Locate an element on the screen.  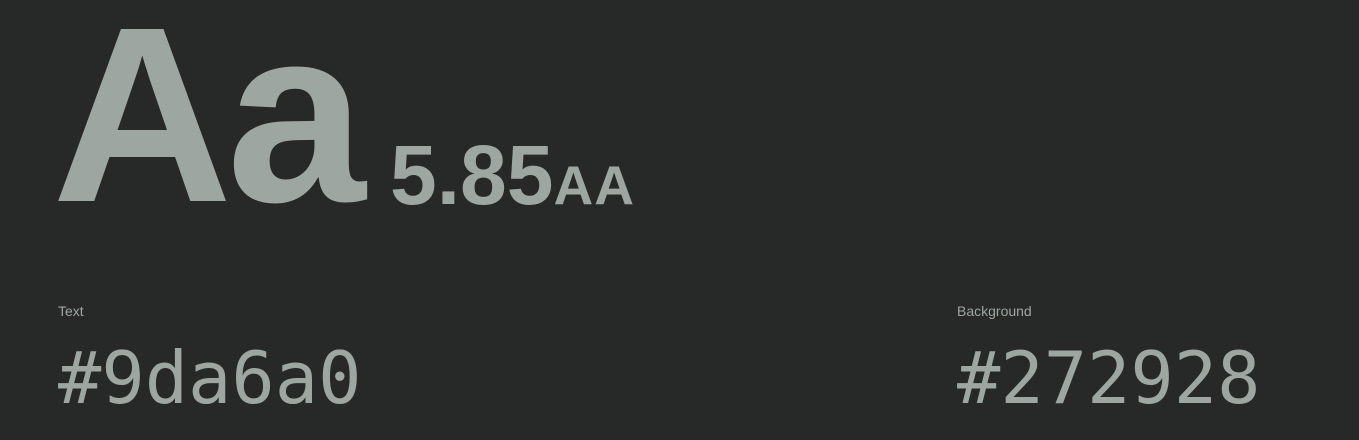
background-color-label: Background is located at coordinates (994, 311).